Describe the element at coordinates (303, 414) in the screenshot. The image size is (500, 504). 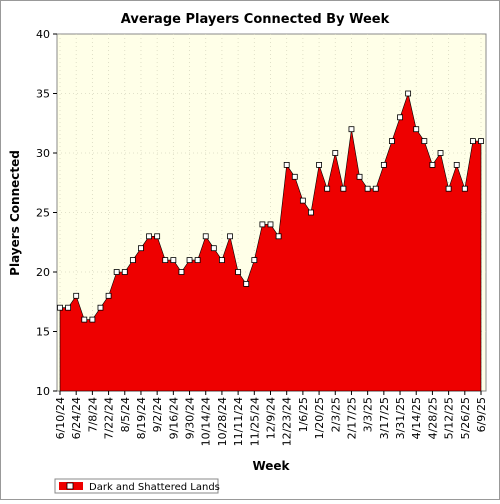
I see `x-tick-label: 1/6/25` at that location.